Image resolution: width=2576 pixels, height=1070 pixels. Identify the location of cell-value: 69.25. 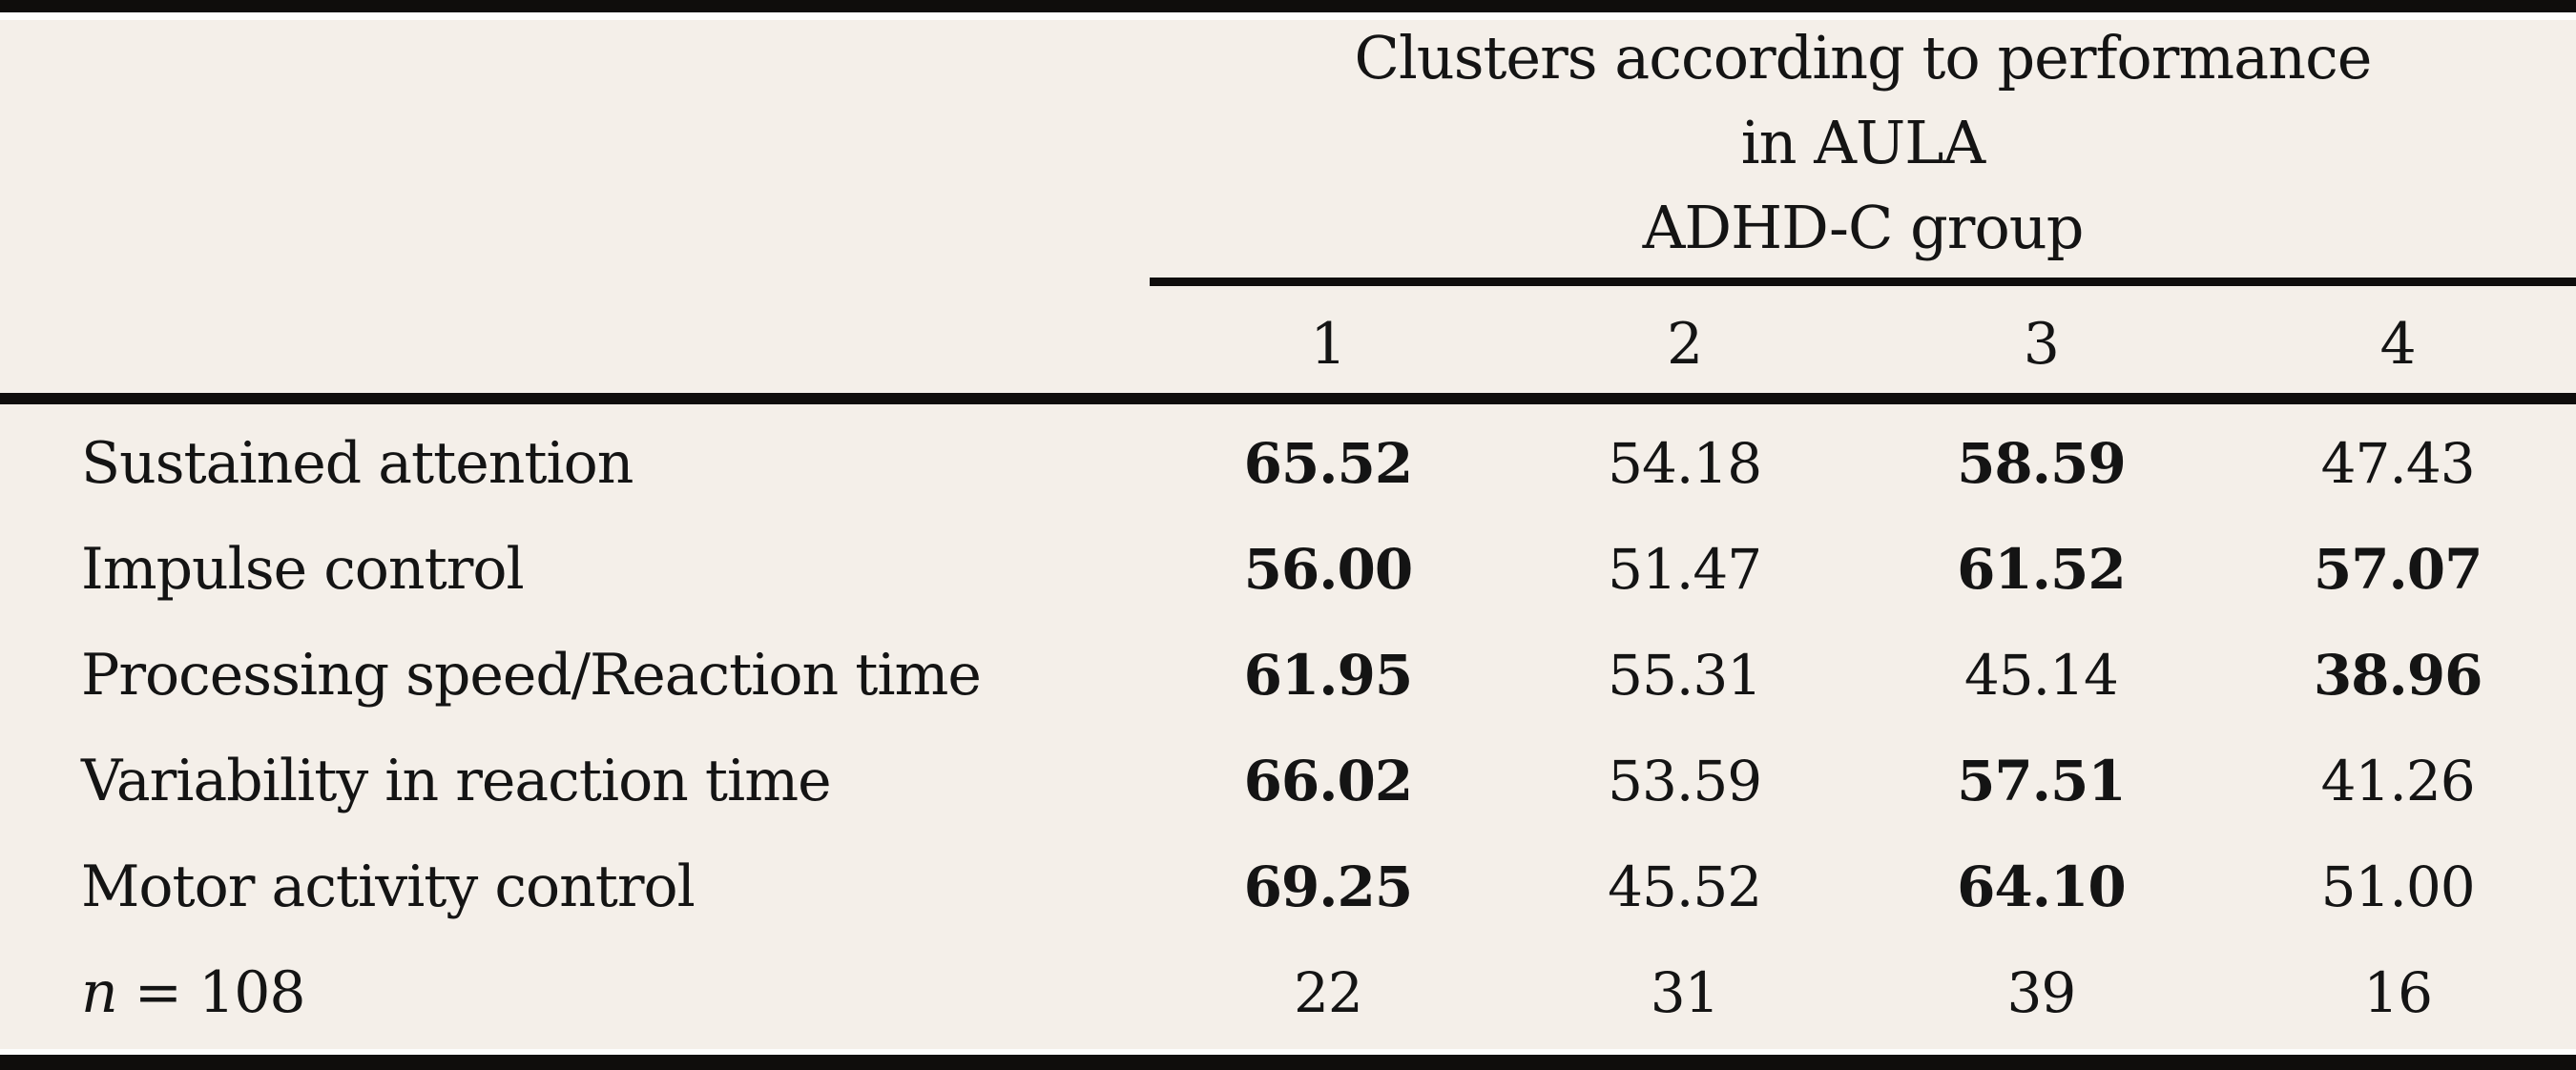
(1328, 886).